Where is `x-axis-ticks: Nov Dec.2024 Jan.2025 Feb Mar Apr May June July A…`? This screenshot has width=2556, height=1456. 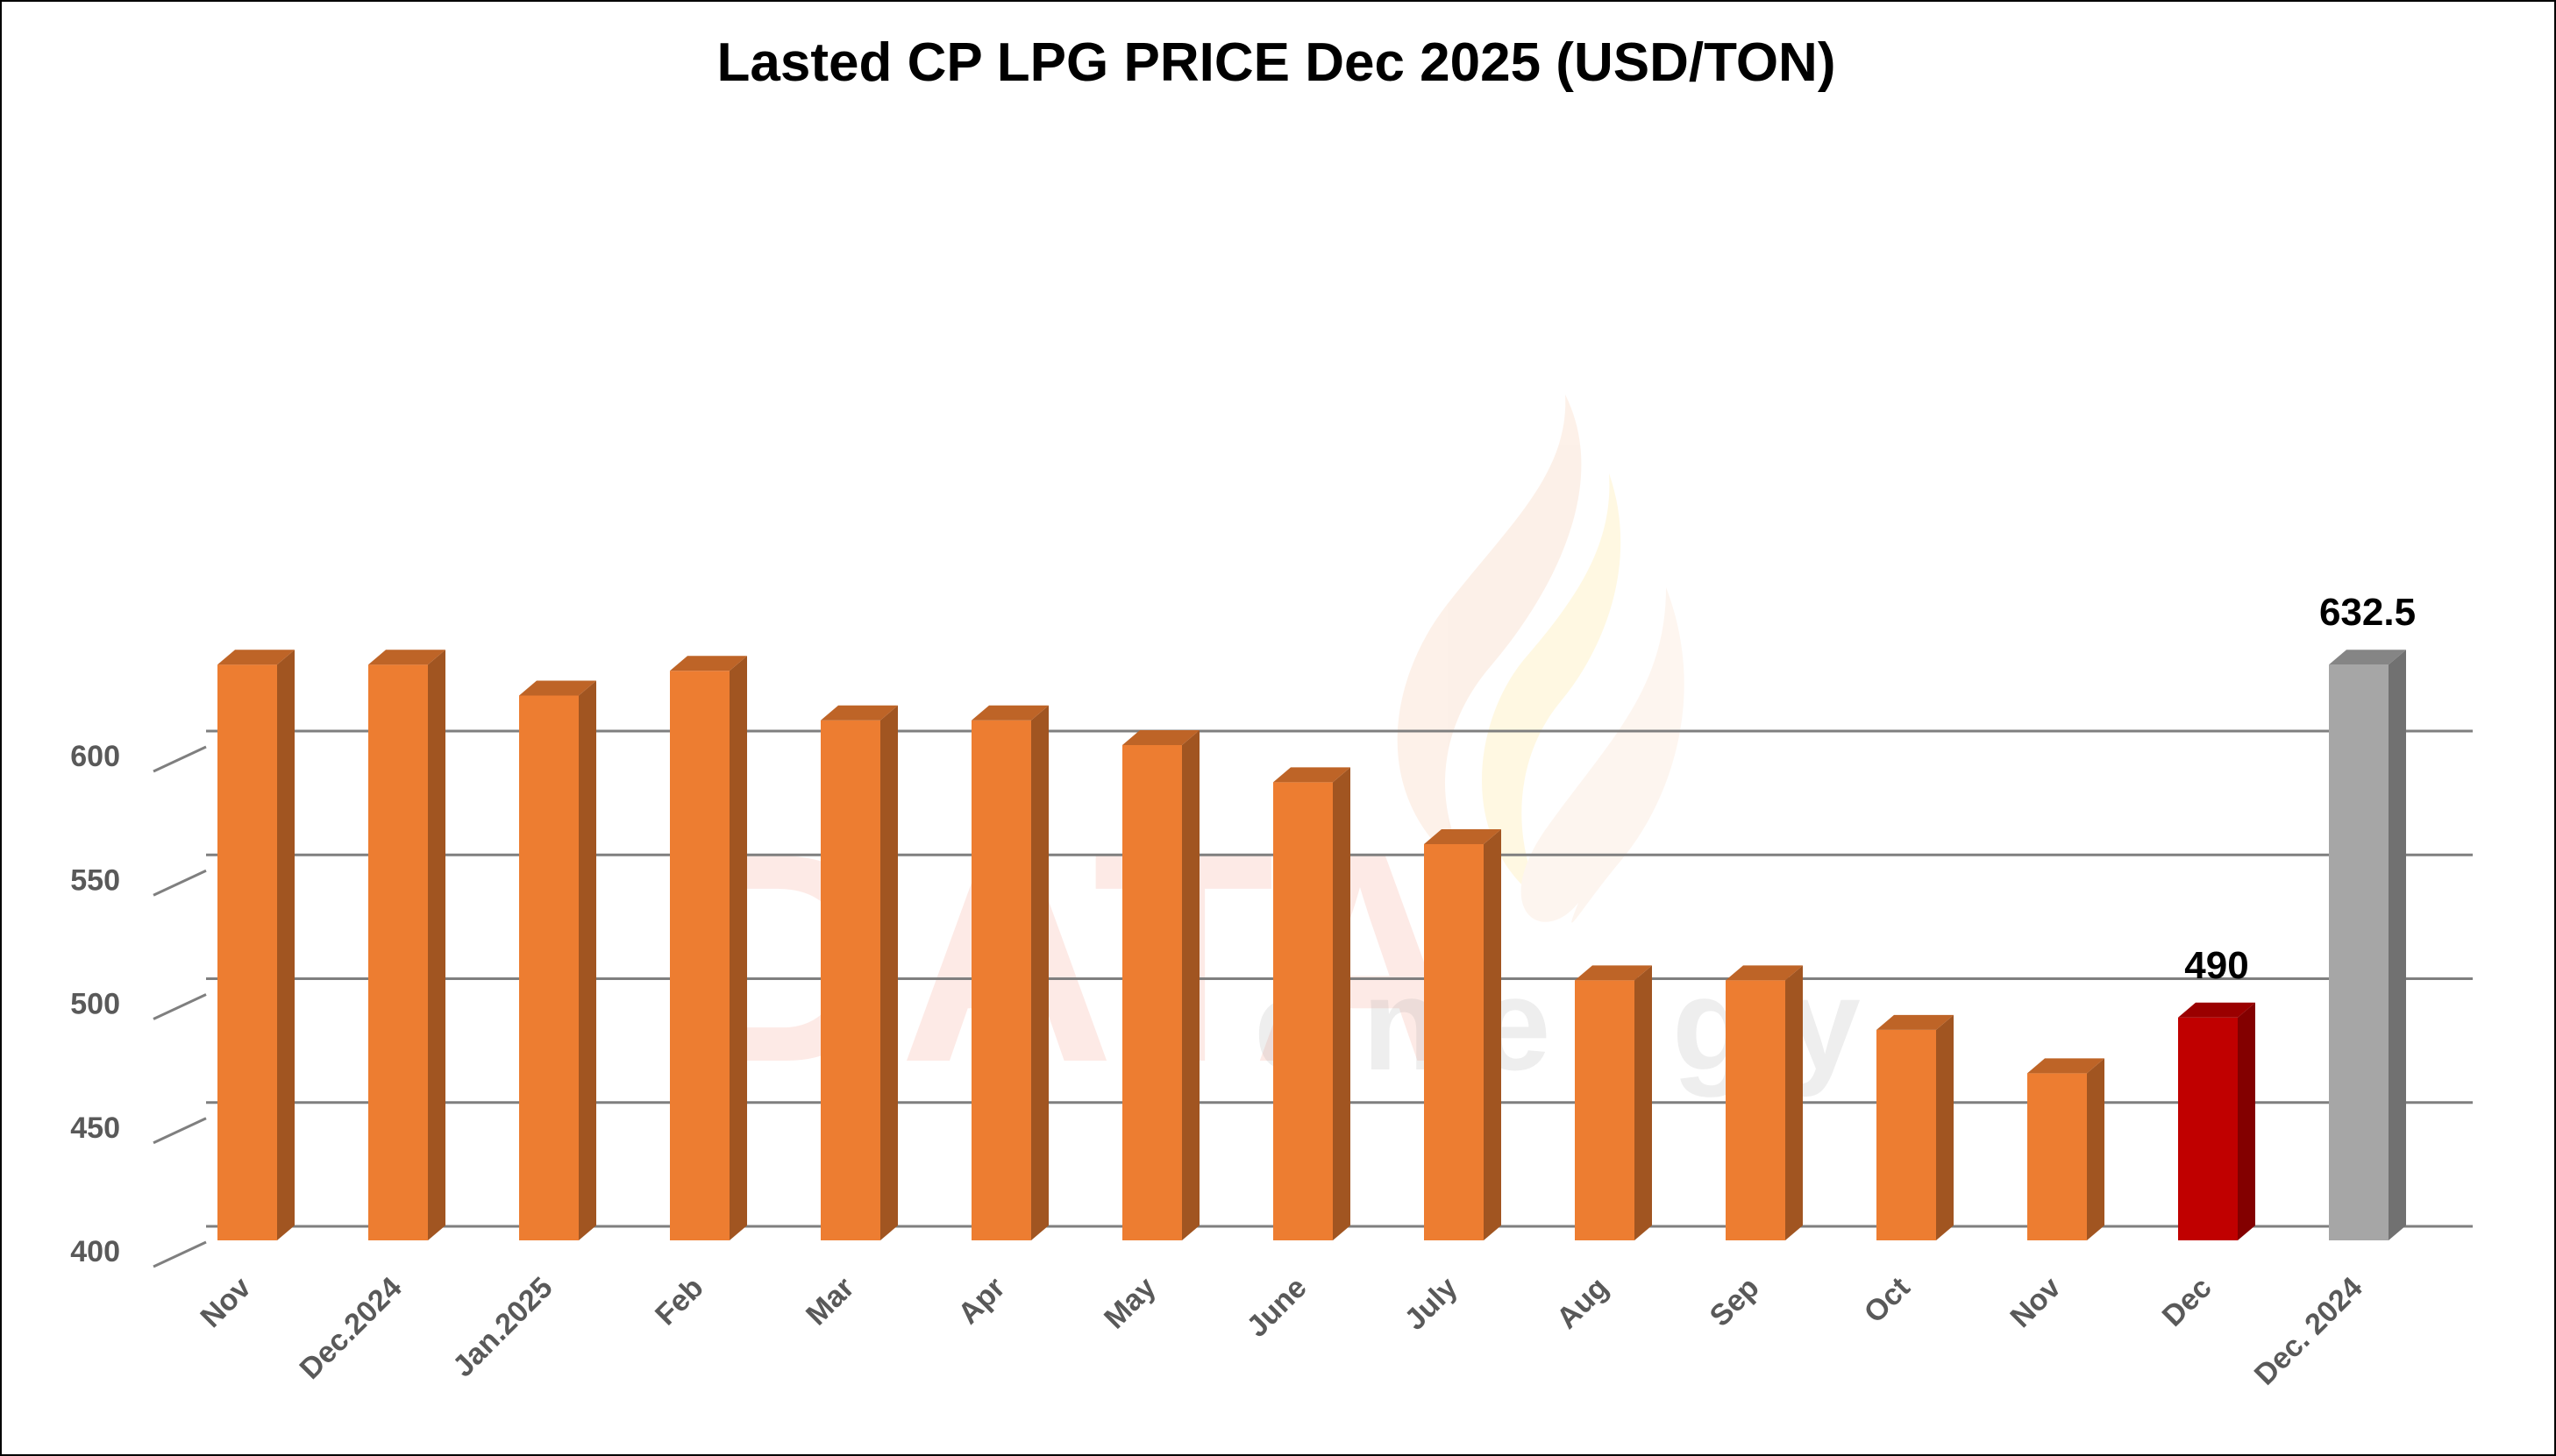 x-axis-ticks: Nov Dec.2024 Jan.2025 Feb Mar Apr May June July A… is located at coordinates (1281, 1331).